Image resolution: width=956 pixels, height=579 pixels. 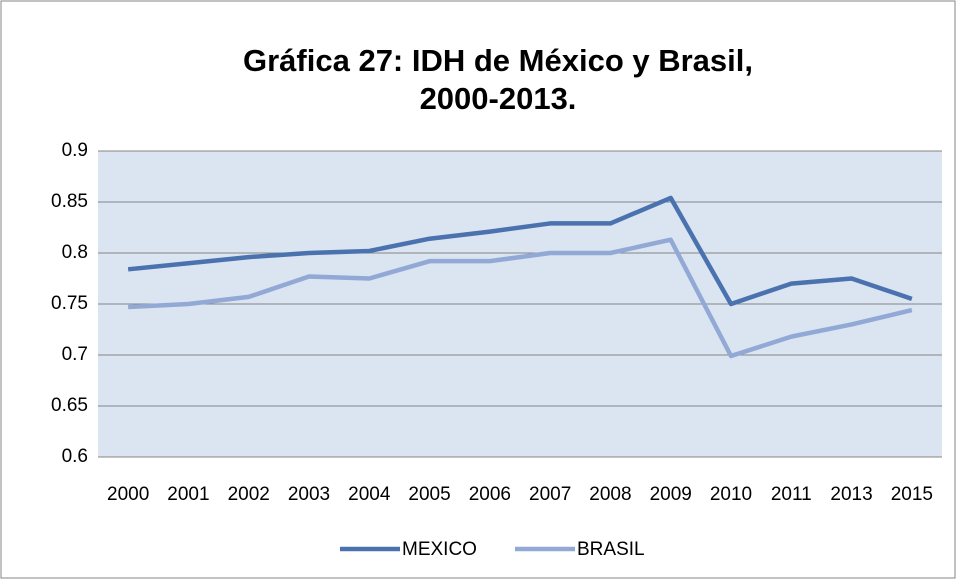 What do you see at coordinates (439, 549) in the screenshot?
I see `legend-label: MEXICO` at bounding box center [439, 549].